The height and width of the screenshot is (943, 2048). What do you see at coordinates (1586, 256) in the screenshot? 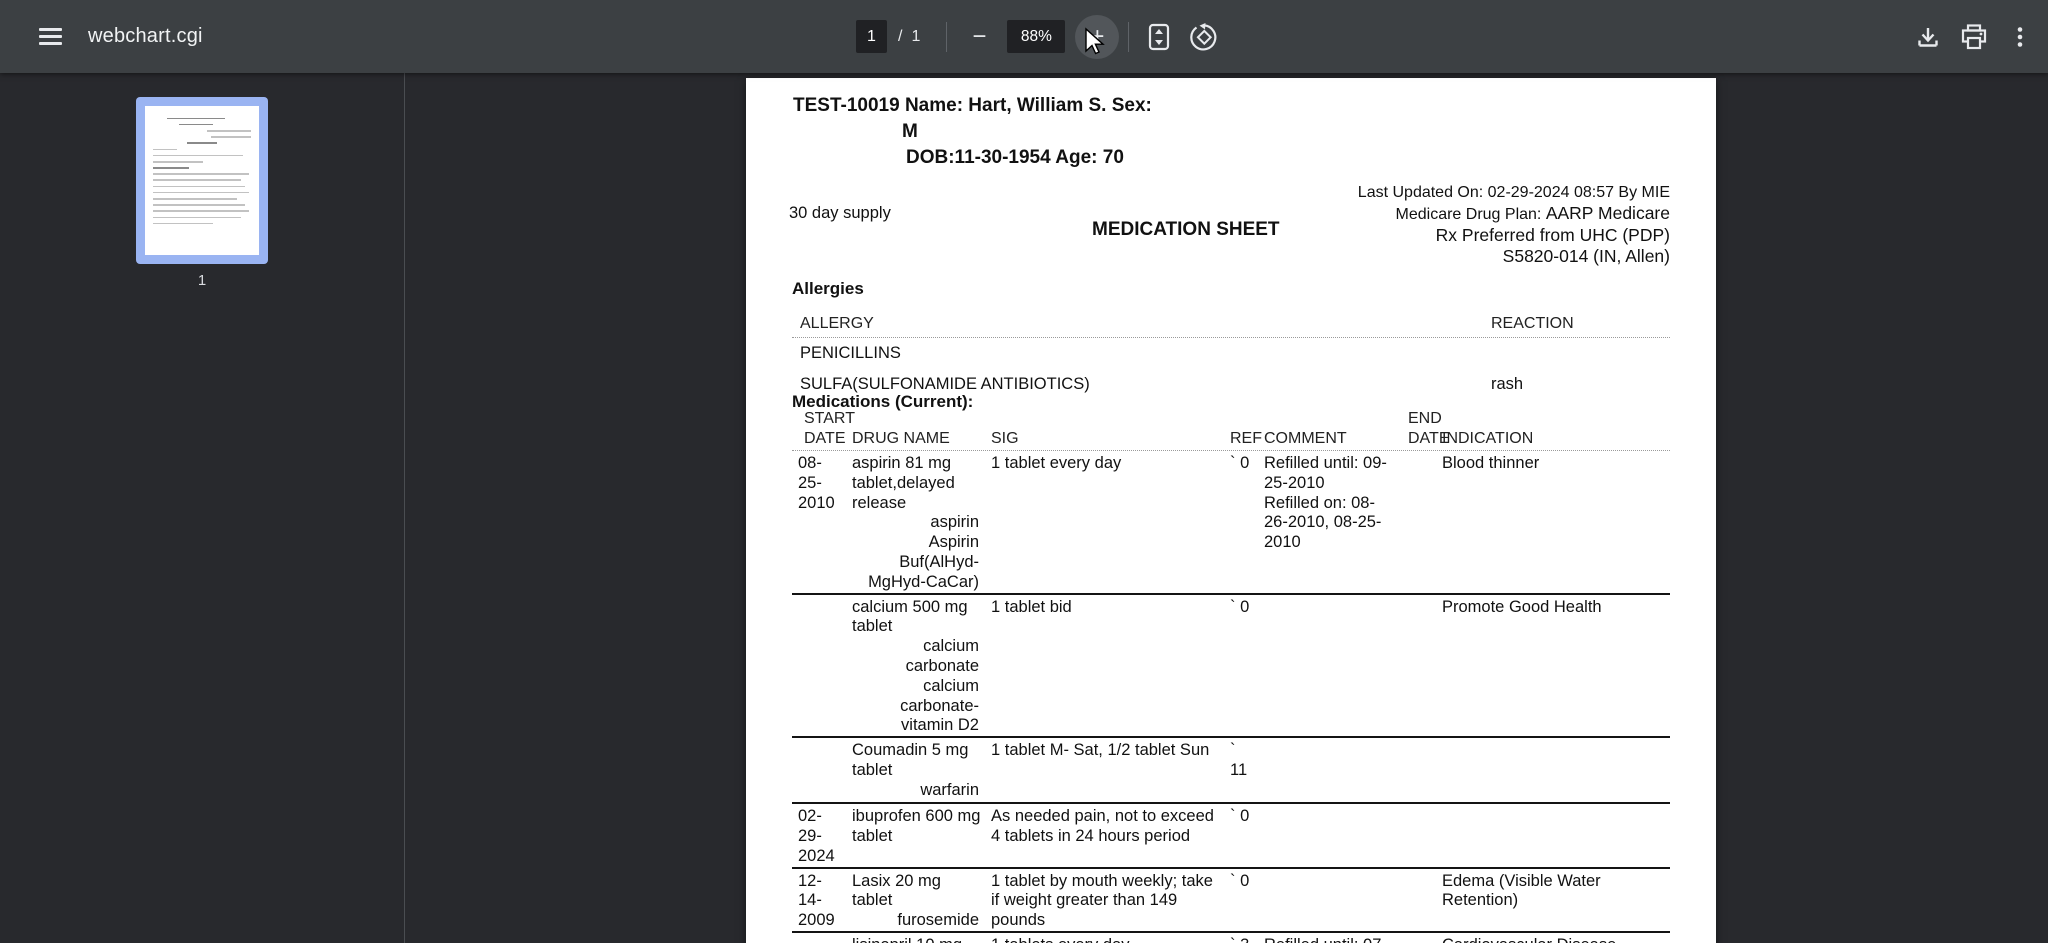
I see `drug-plan-line3: S5820-014 (IN, Allen)` at bounding box center [1586, 256].